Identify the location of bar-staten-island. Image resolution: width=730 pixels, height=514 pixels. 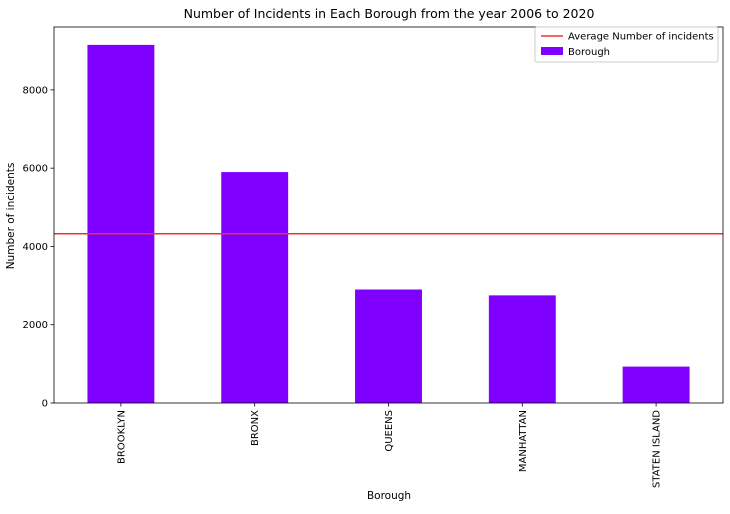
(656, 384).